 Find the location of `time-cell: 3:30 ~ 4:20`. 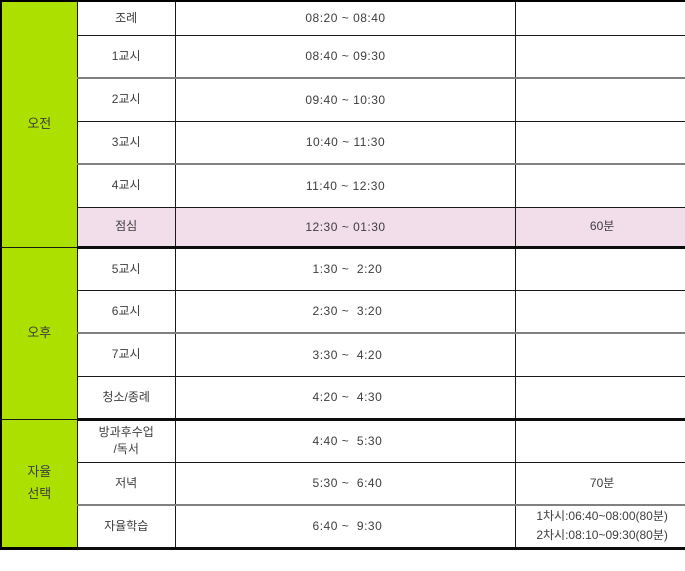

time-cell: 3:30 ~ 4:20 is located at coordinates (345, 355).